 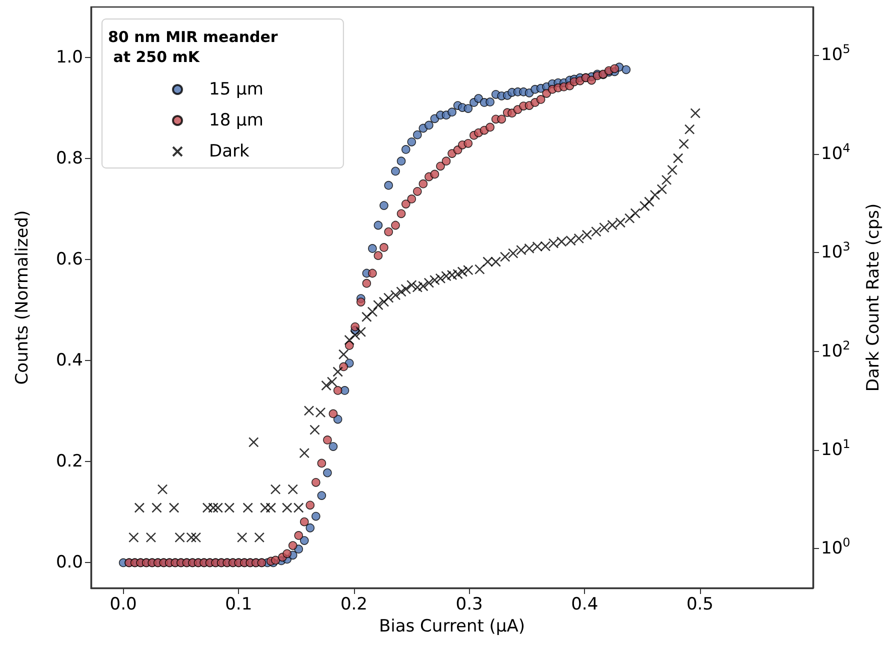 What do you see at coordinates (354, 604) in the screenshot?
I see `x-tick-label: 0.2` at bounding box center [354, 604].